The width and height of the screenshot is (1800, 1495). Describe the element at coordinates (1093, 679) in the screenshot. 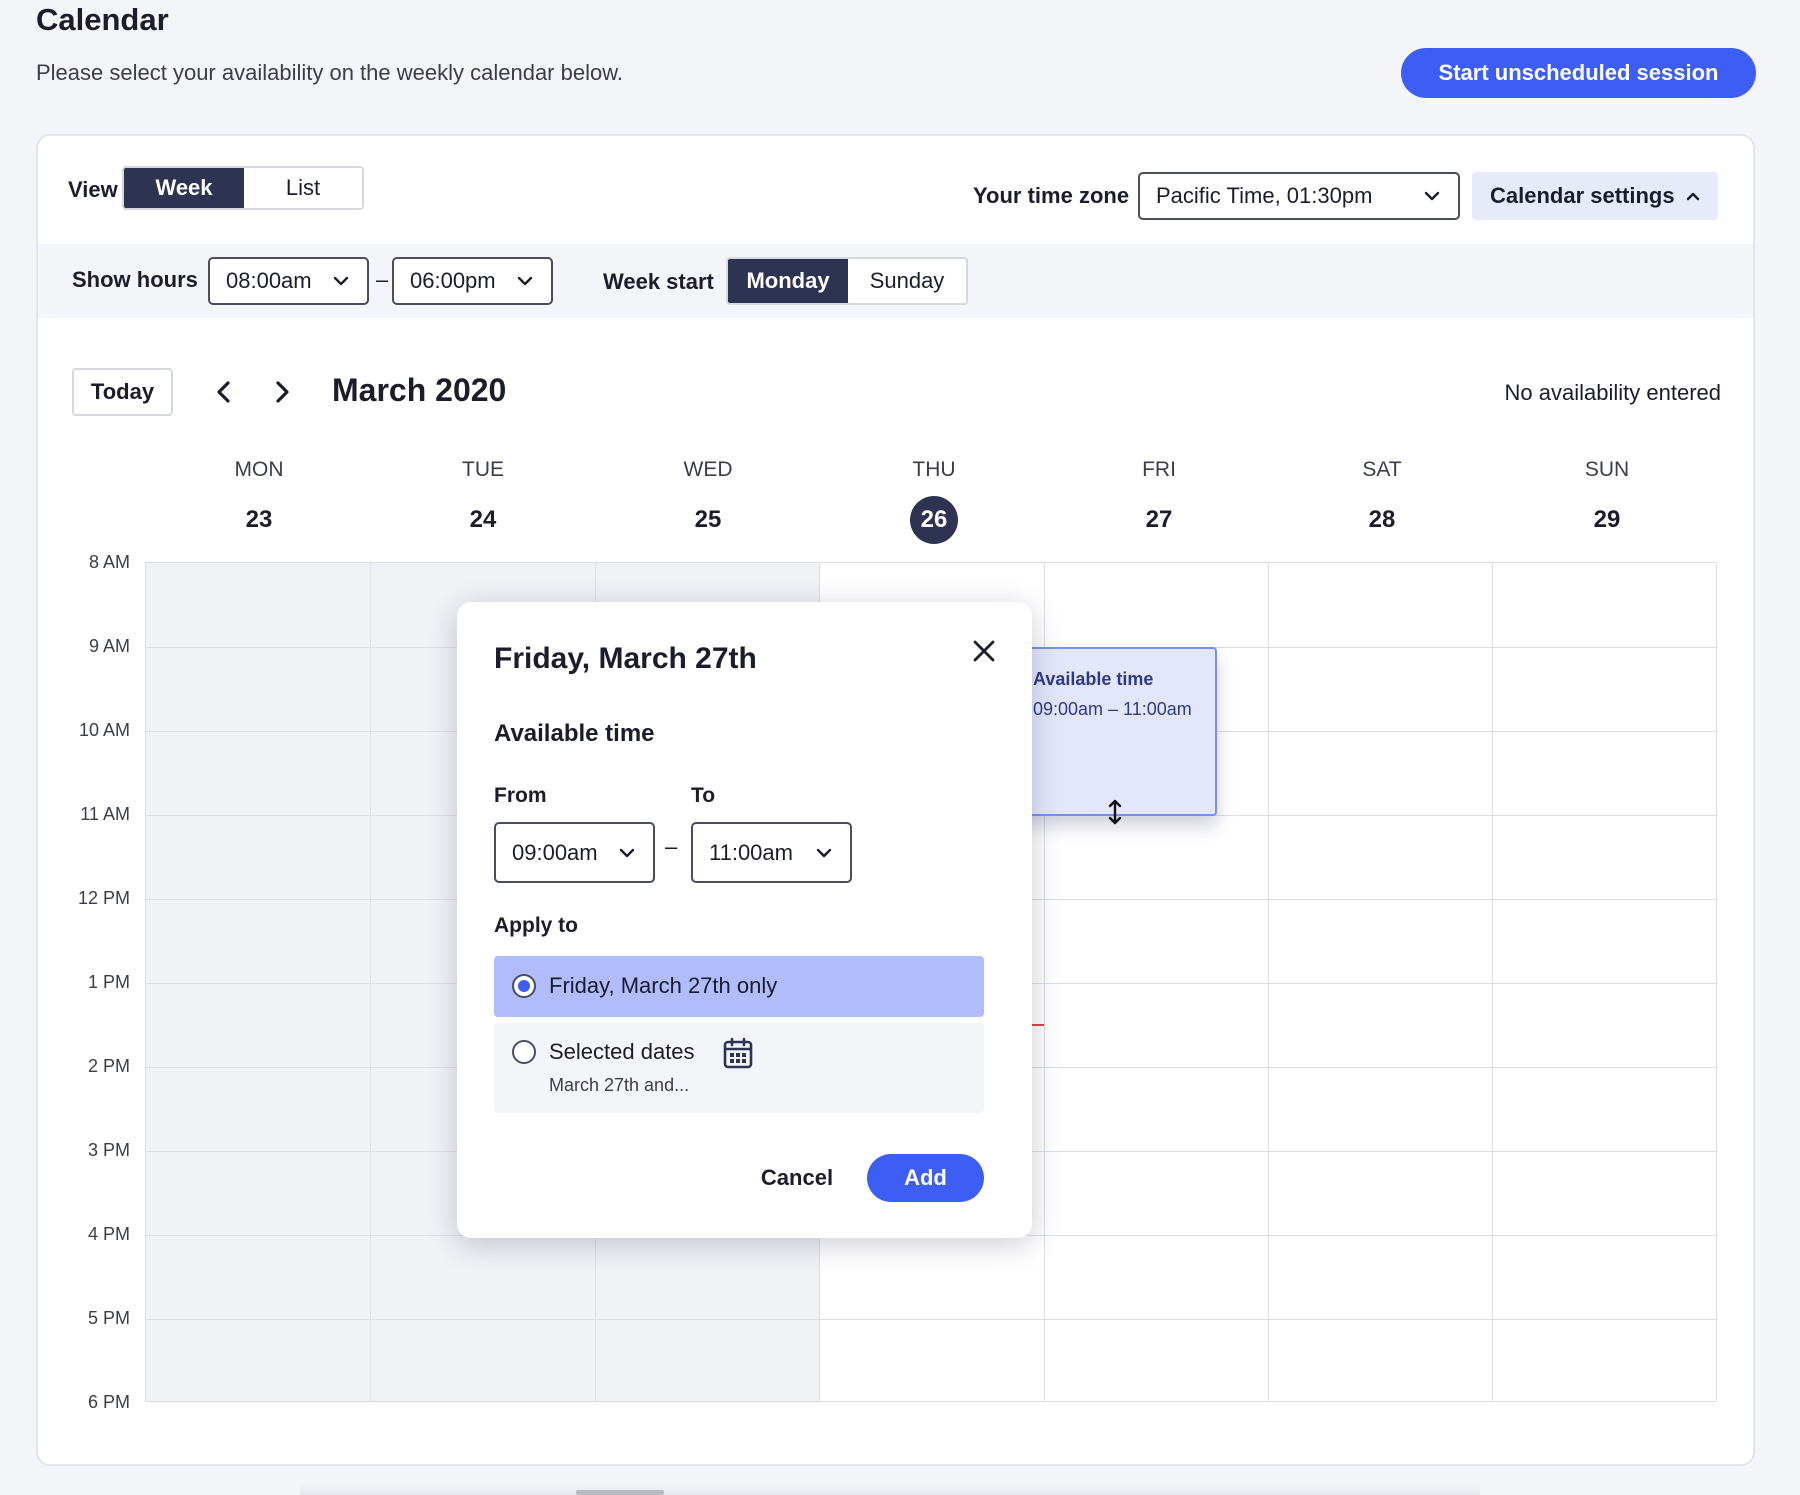

I see `event-title: Available time` at that location.